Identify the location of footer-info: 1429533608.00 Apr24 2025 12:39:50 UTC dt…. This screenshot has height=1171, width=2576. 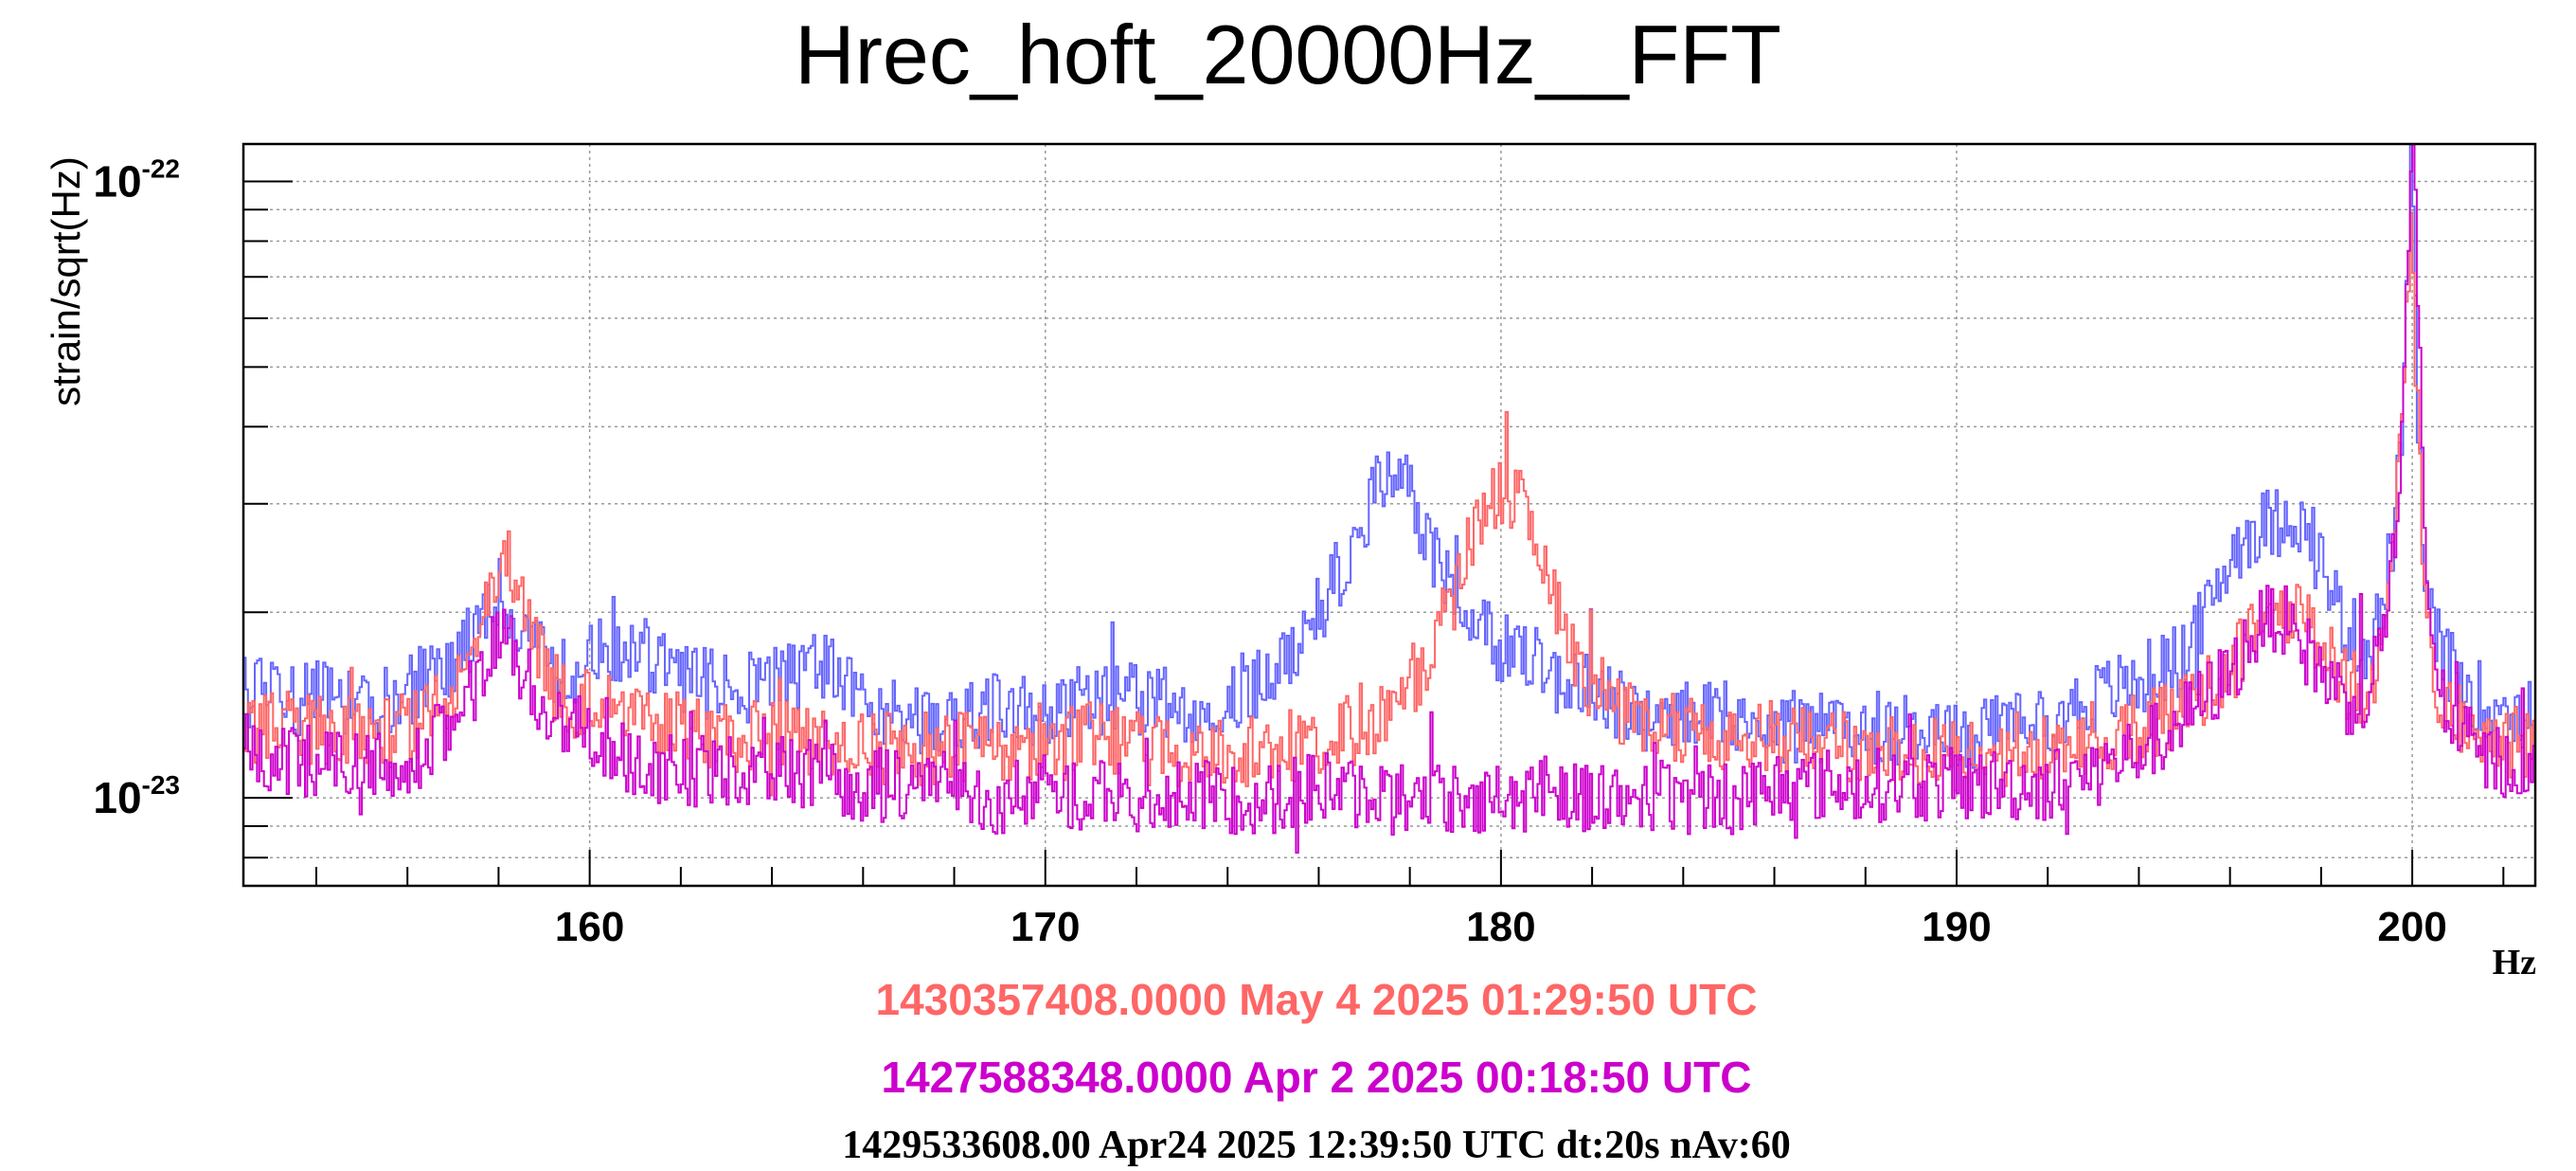
(1316, 1145).